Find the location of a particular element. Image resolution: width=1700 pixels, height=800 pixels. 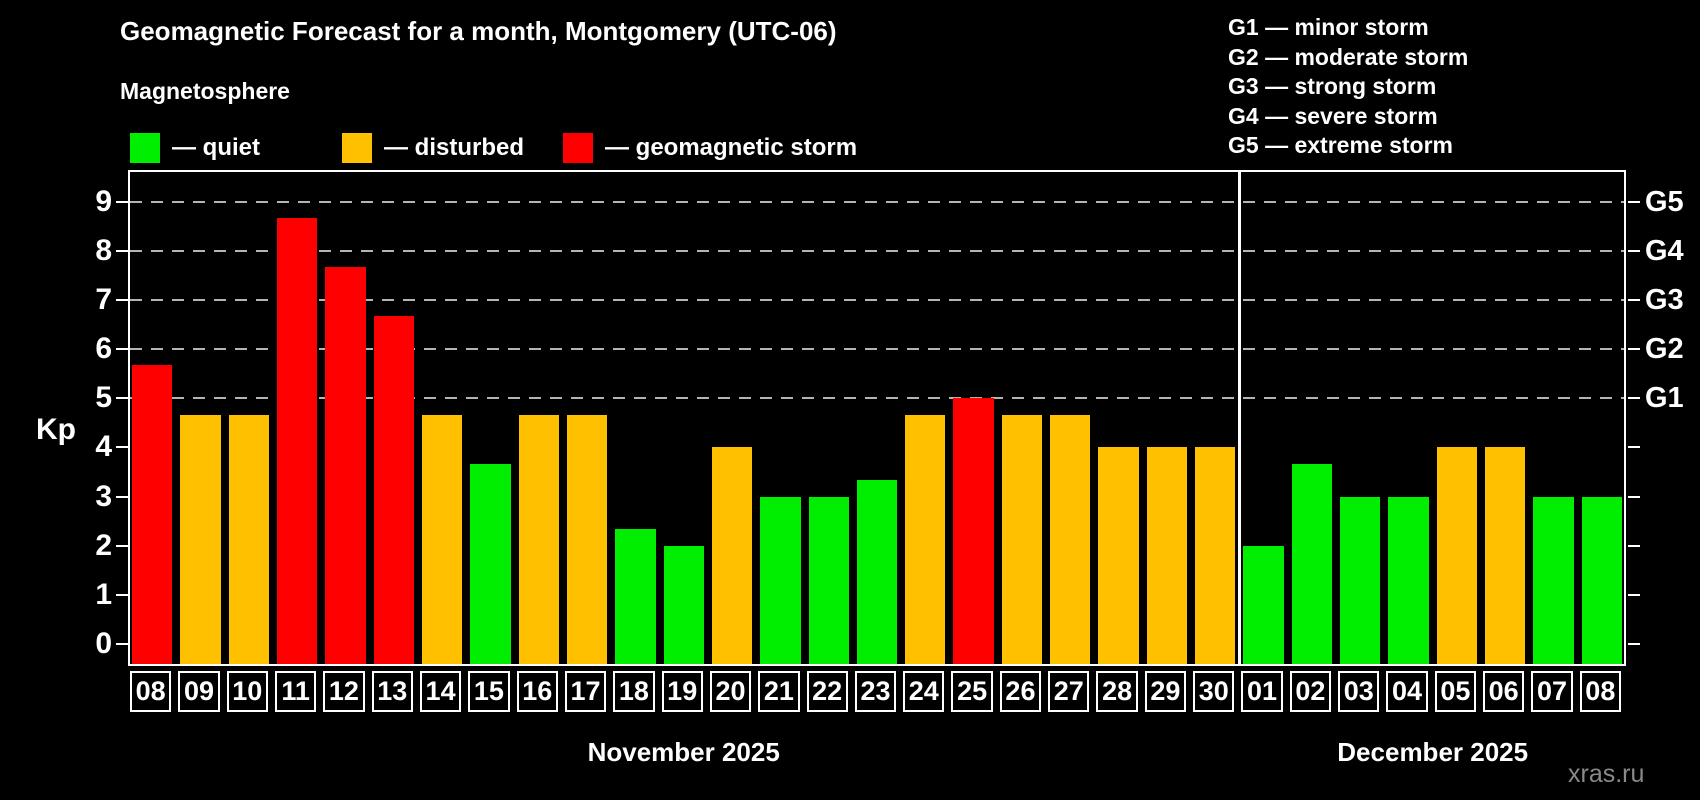

day-label: 16 is located at coordinates (537, 691).